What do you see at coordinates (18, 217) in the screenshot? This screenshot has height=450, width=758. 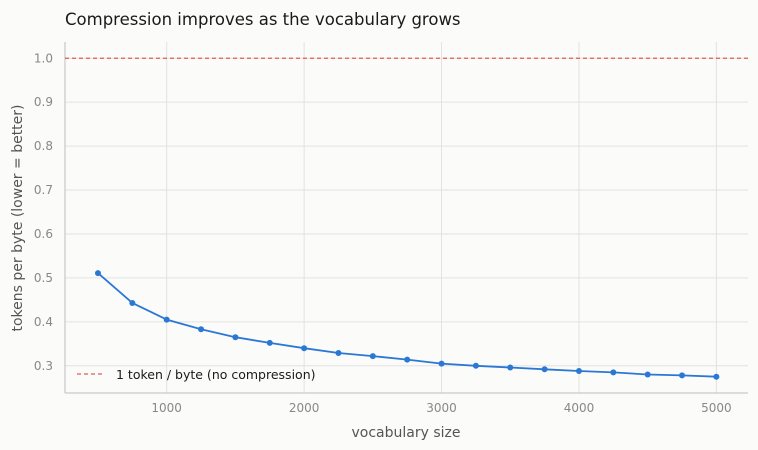 I see `y-axis-label: tokens per byte (lower = better)` at bounding box center [18, 217].